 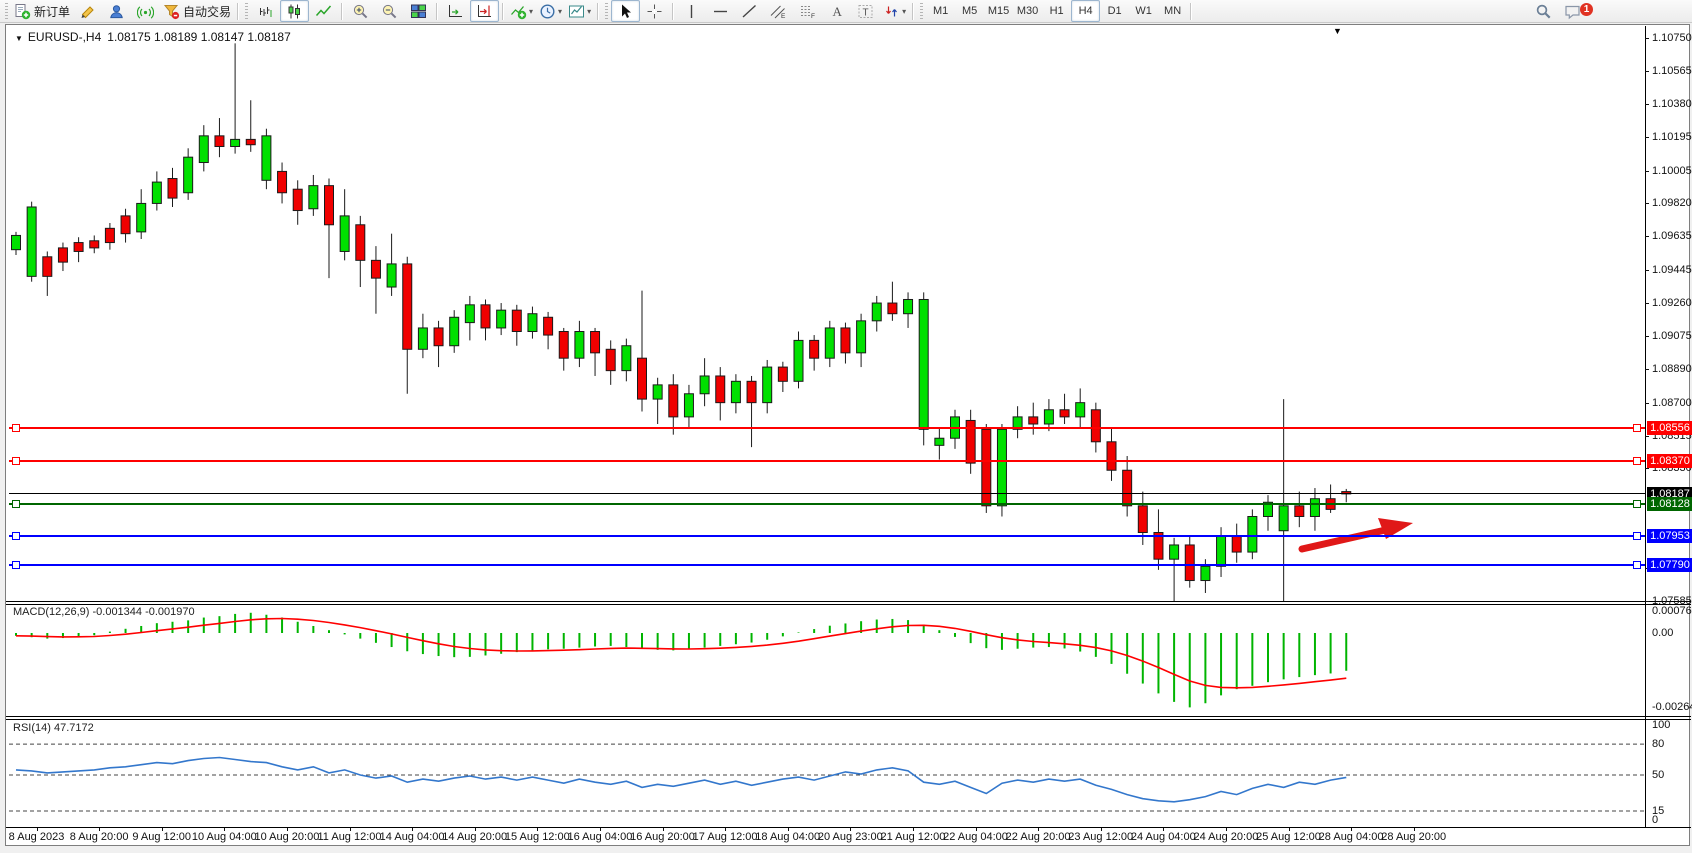 I want to click on chat-button: 1, so click(x=1575, y=12).